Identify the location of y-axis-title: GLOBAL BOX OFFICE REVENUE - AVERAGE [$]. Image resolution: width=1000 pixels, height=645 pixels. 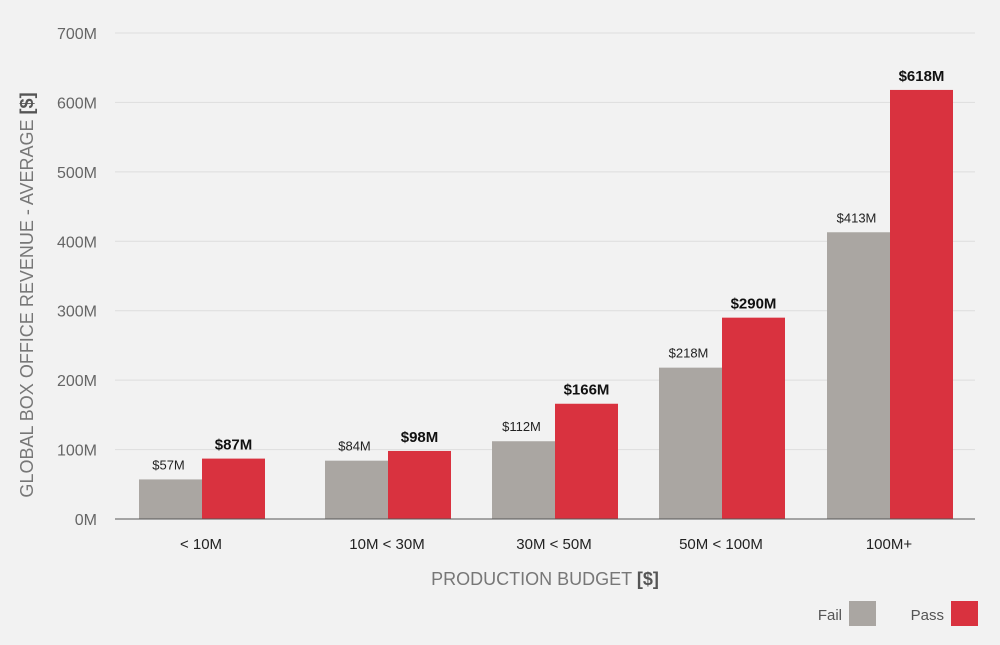
(27, 294).